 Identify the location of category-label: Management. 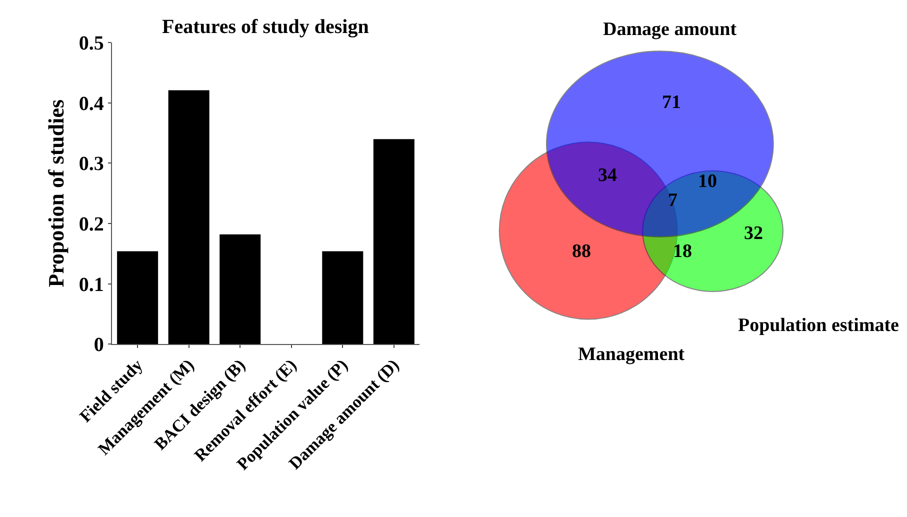
(632, 354).